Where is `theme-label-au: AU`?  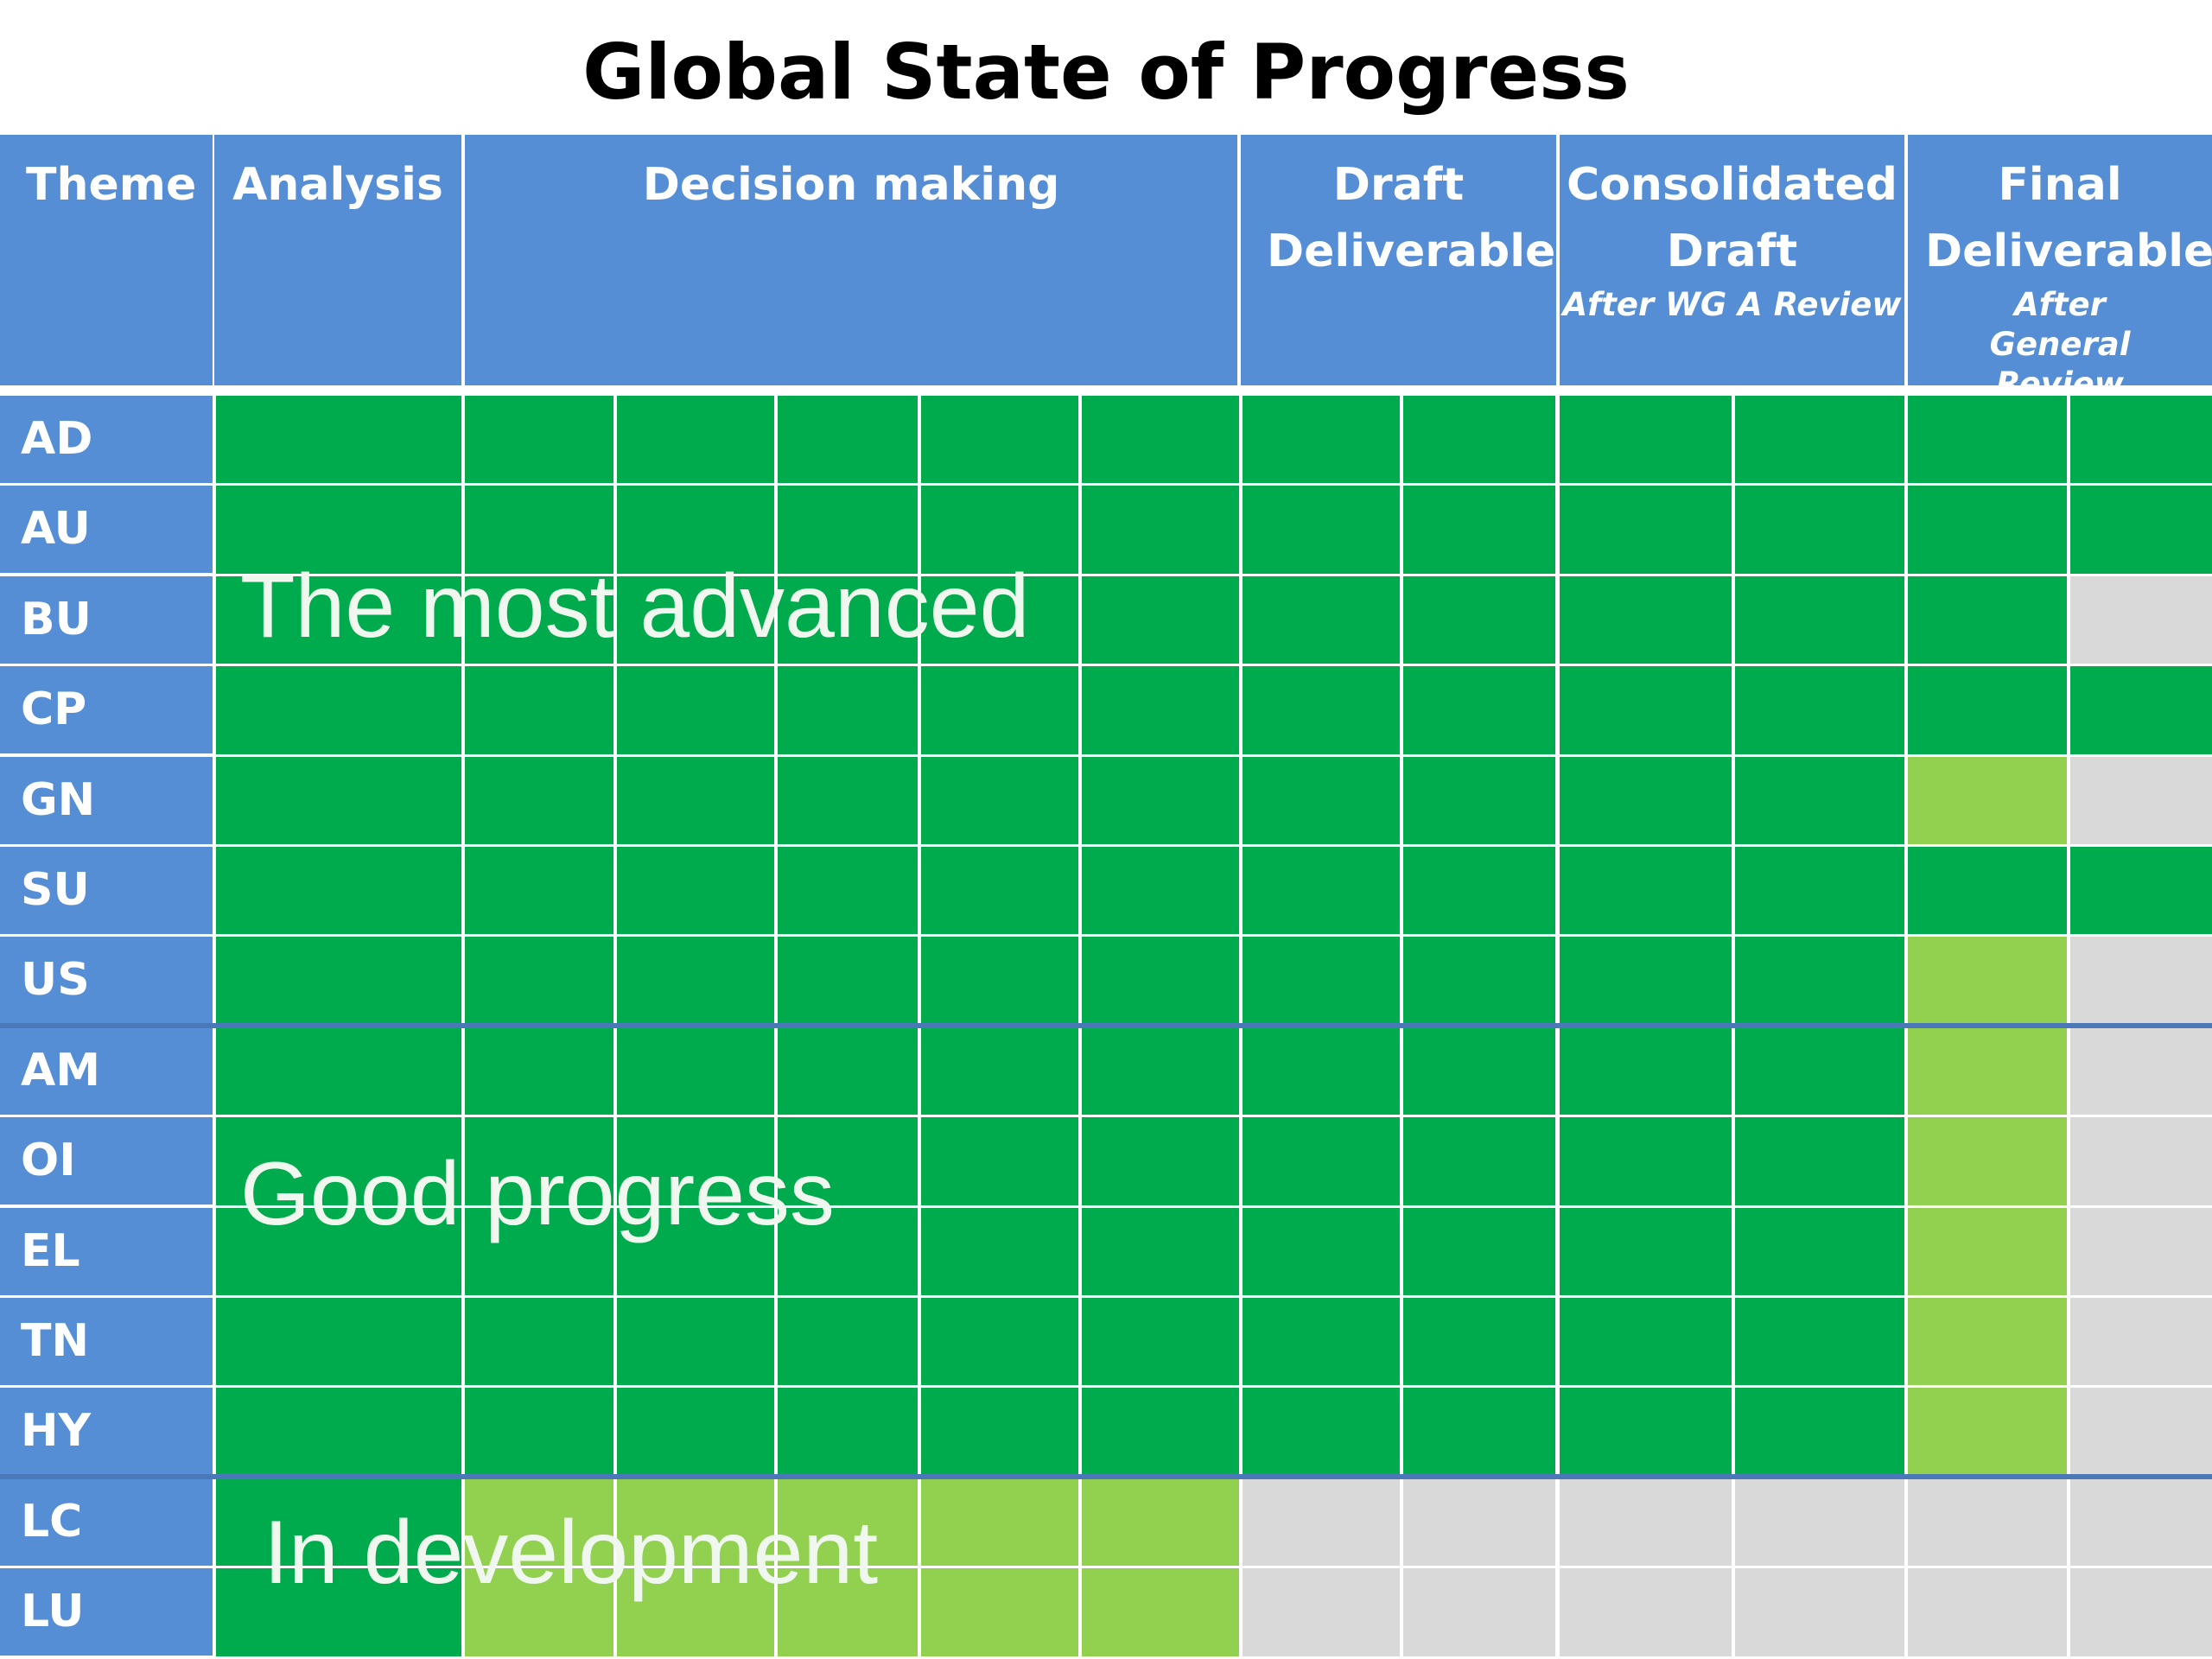 theme-label-au: AU is located at coordinates (106, 530).